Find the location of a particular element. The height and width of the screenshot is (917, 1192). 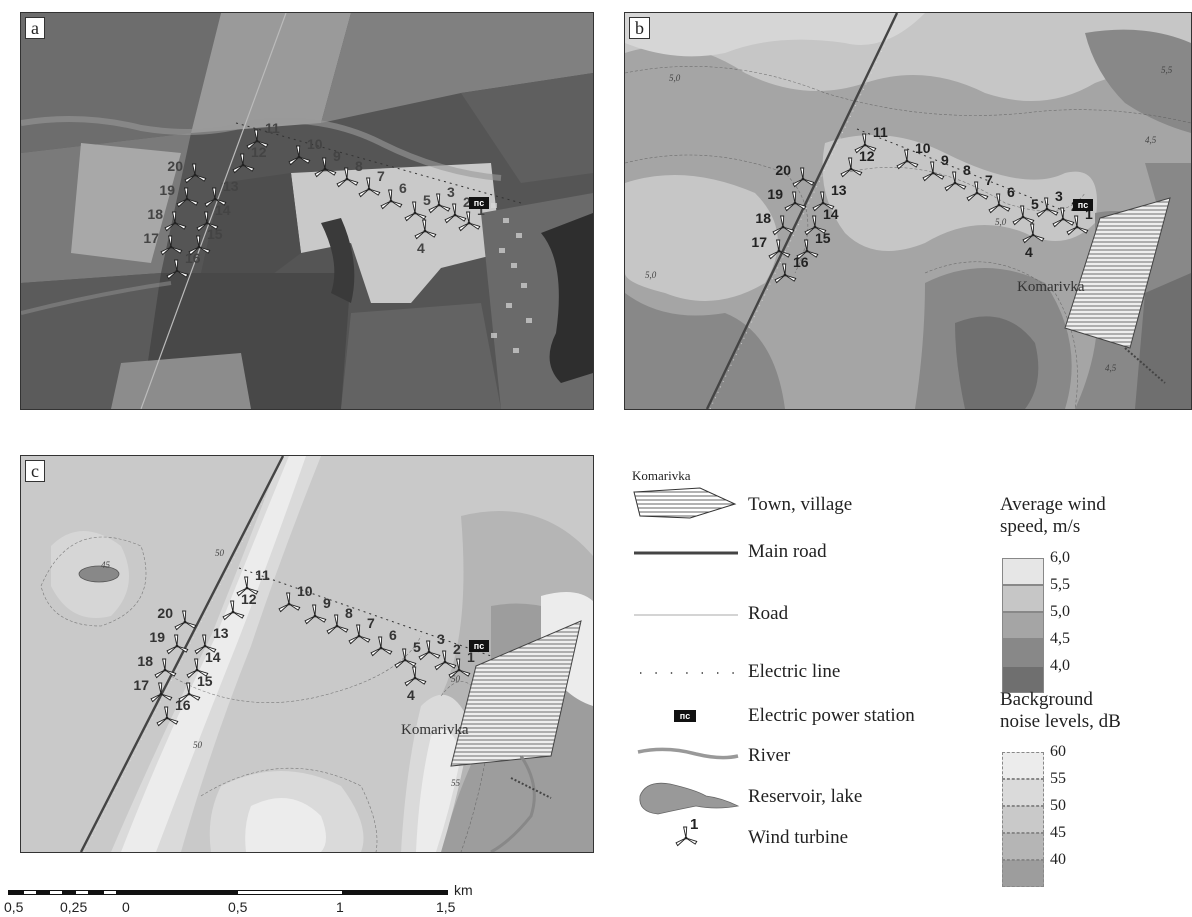

panel-a-label: a is located at coordinates (35, 28).